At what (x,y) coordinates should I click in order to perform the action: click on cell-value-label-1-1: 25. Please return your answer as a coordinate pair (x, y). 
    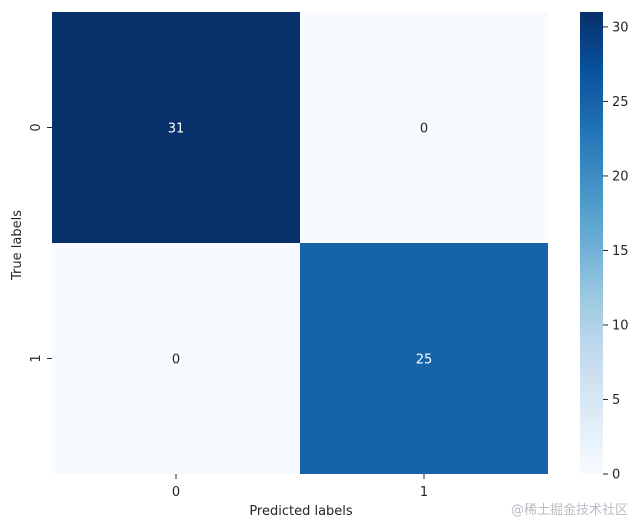
    Looking at the image, I should click on (424, 360).